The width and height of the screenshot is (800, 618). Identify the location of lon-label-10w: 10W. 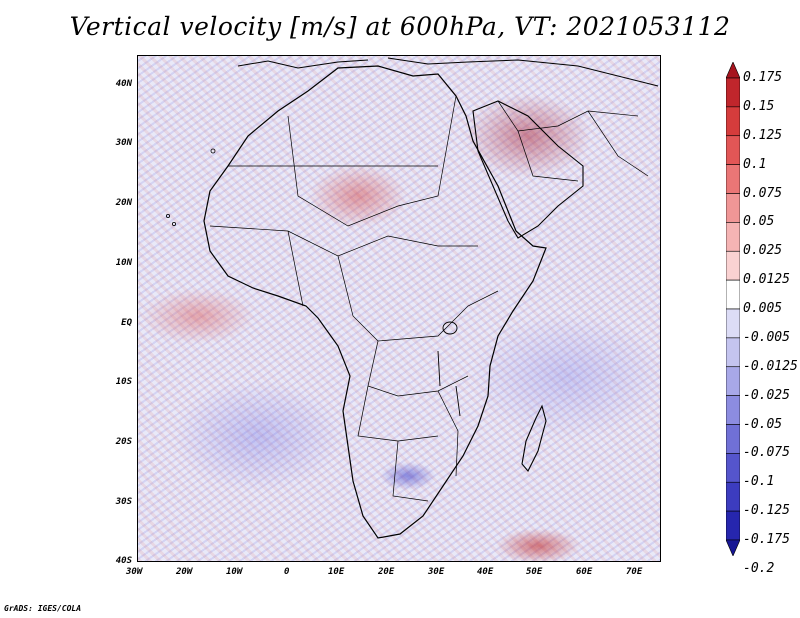
(234, 572).